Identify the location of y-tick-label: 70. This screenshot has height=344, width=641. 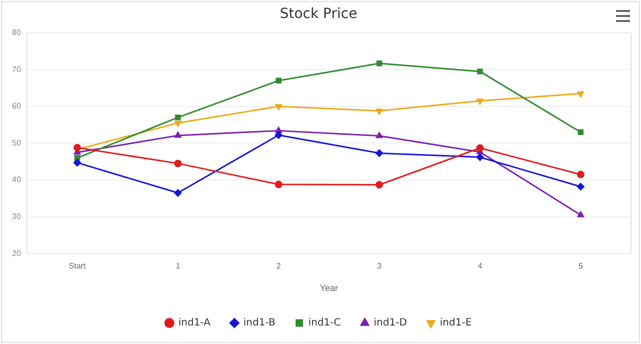
(17, 69).